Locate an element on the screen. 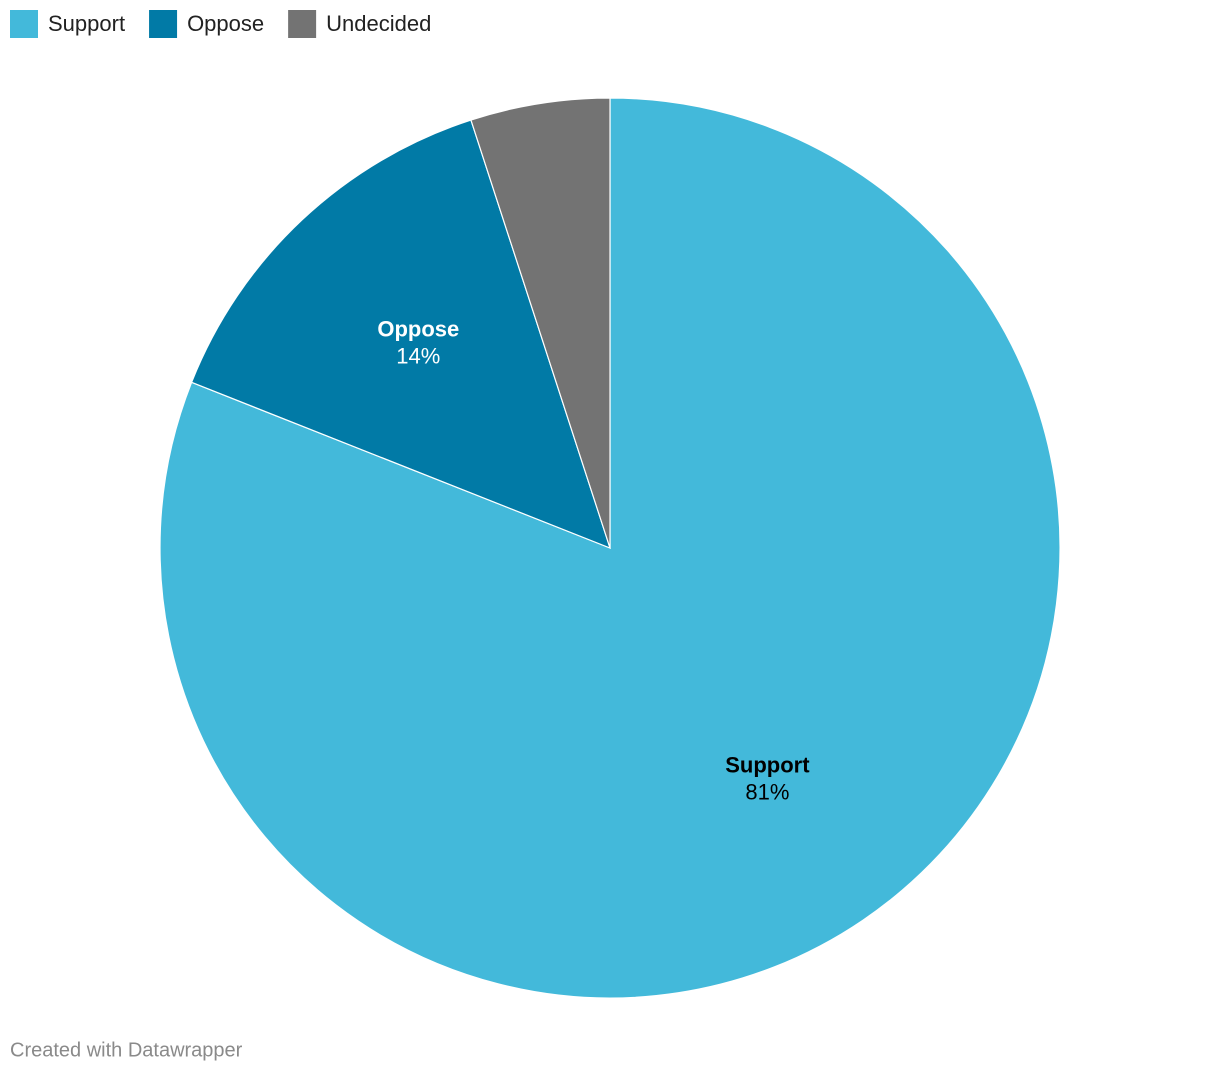 The image size is (1220, 1074). legend-label: Support is located at coordinates (86, 23).